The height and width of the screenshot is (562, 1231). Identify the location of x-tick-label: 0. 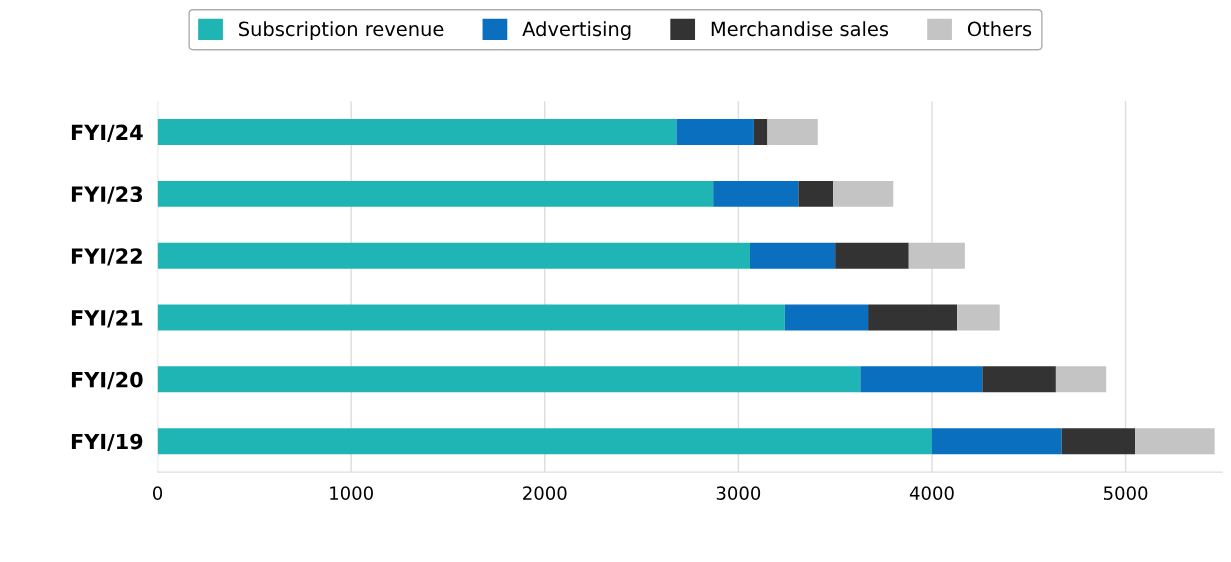
(158, 493).